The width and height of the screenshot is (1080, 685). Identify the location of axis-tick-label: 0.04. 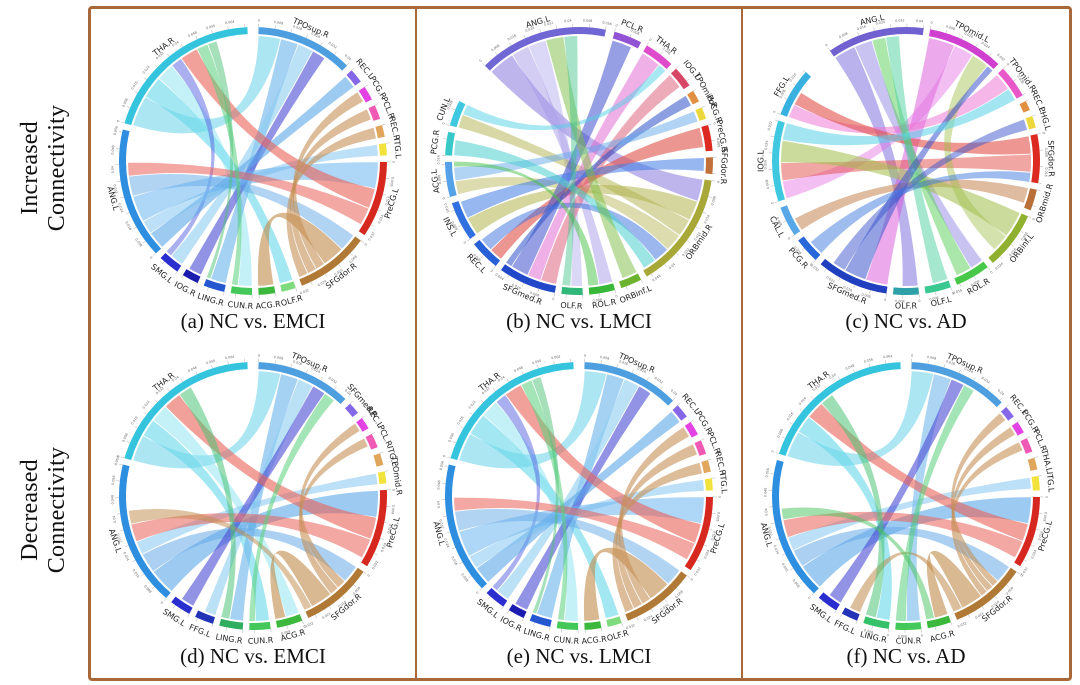
(832, 375).